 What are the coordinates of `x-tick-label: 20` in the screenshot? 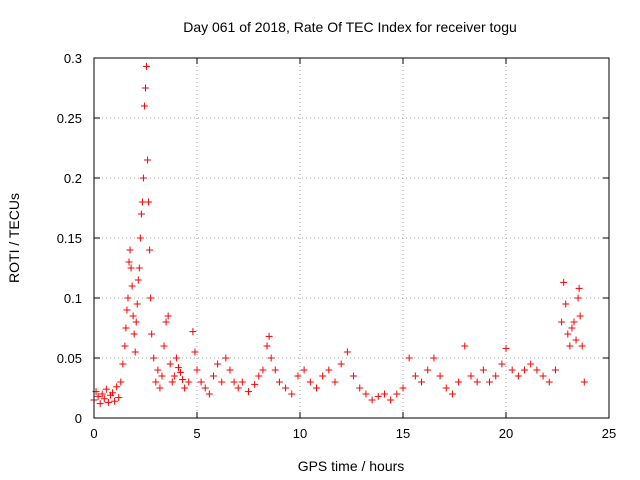 It's located at (506, 433).